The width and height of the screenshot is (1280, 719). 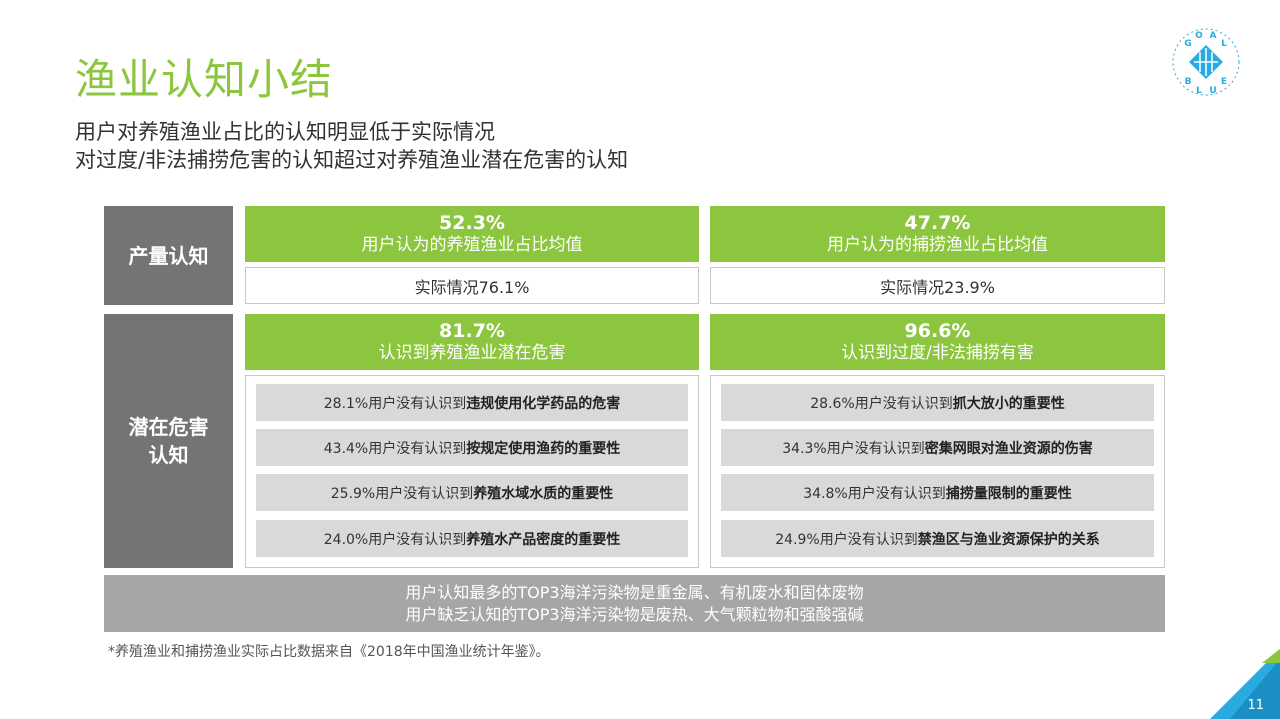 I want to click on aquaculture-share-header: 52.3% 用户认为的养殖渔业占比均值, so click(x=472, y=234).